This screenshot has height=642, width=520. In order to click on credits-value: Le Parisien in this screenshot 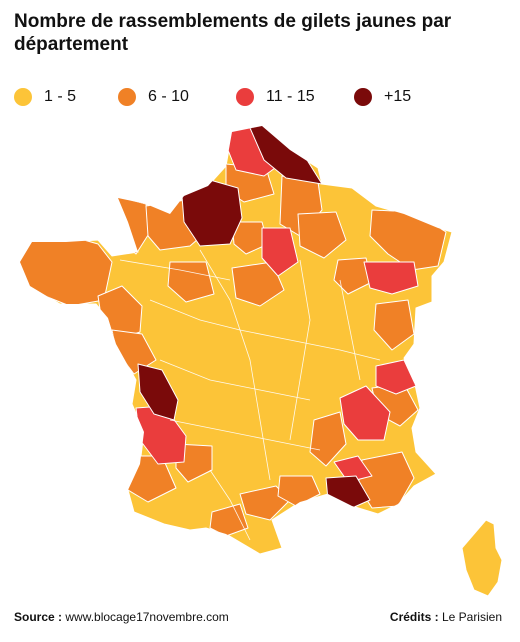, I will do `click(471, 617)`.